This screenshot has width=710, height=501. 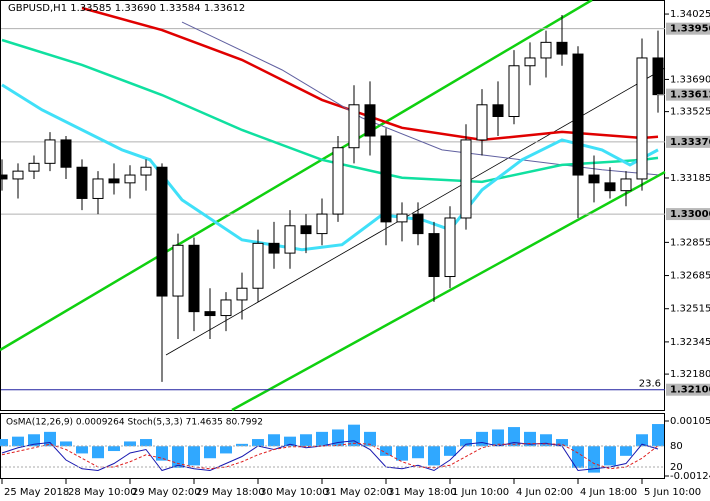 What do you see at coordinates (690, 242) in the screenshot?
I see `y-tick-label: 1.32855` at bounding box center [690, 242].